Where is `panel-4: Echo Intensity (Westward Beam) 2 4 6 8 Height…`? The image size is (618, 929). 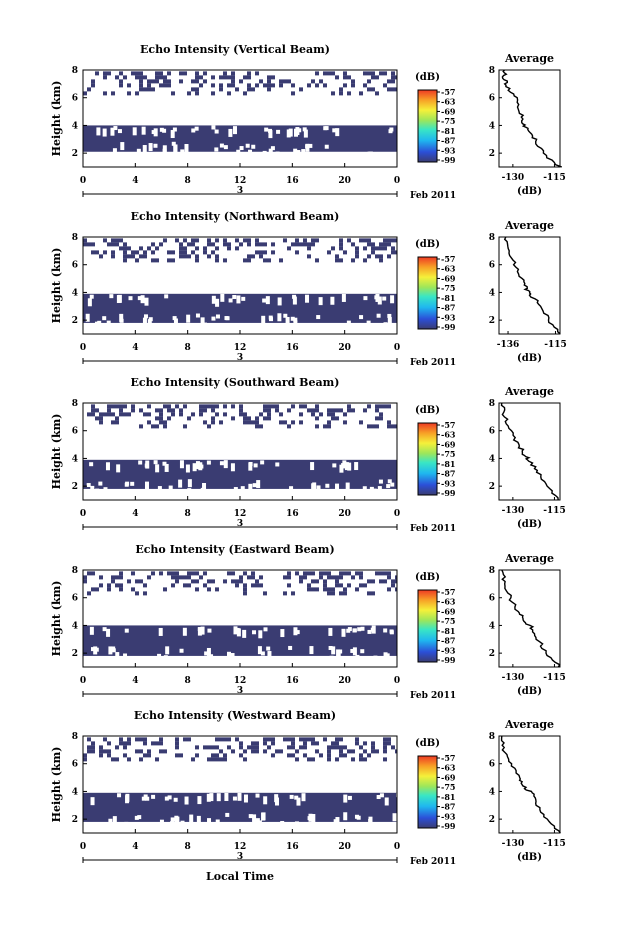 panel-4: Echo Intensity (Westward Beam) 2 4 6 8 Height… is located at coordinates (308, 788).